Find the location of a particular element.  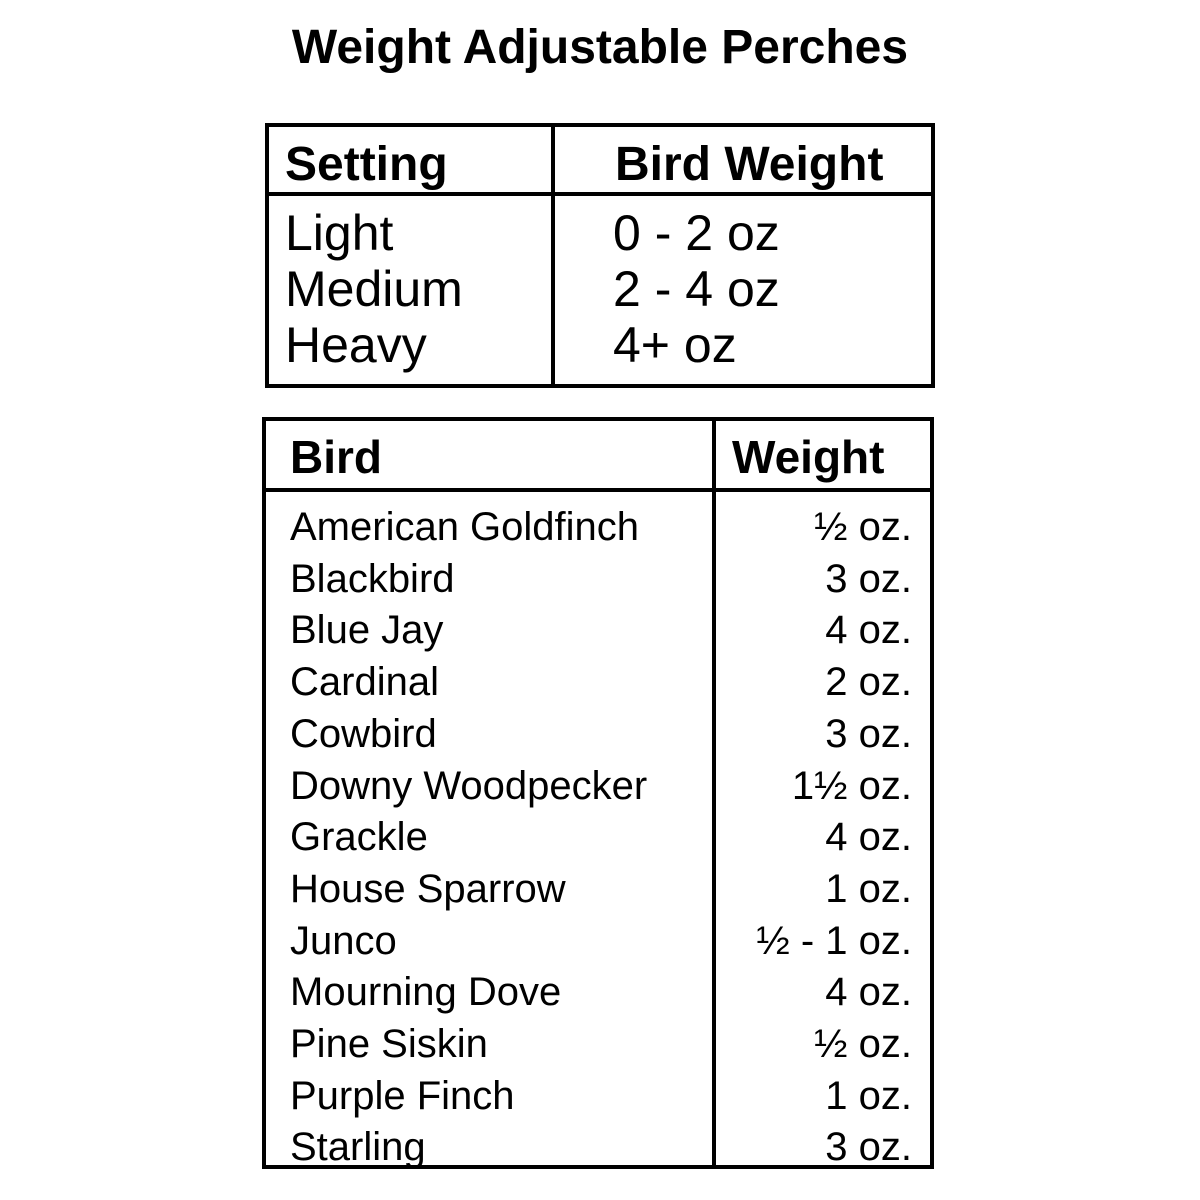

bird-name-cell: House Sparrow is located at coordinates (428, 888).